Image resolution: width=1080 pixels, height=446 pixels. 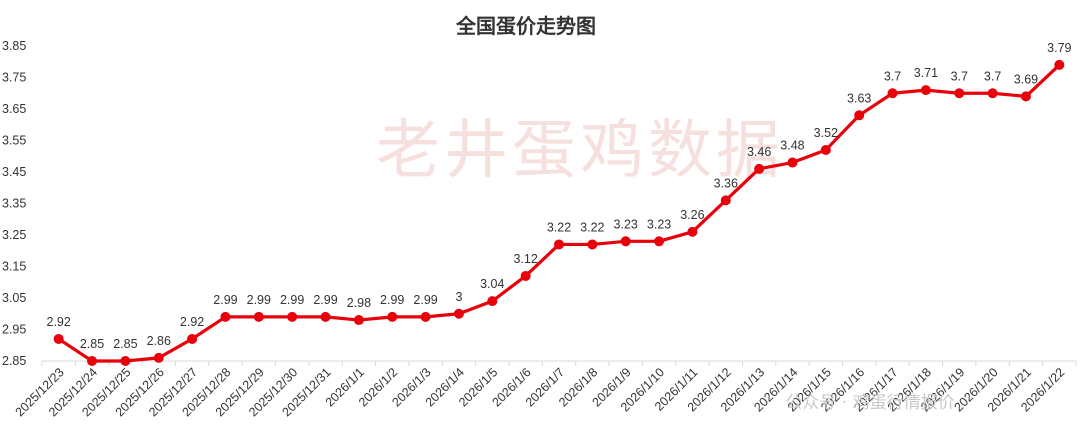 I want to click on data-label: 3.71, so click(x=926, y=73).